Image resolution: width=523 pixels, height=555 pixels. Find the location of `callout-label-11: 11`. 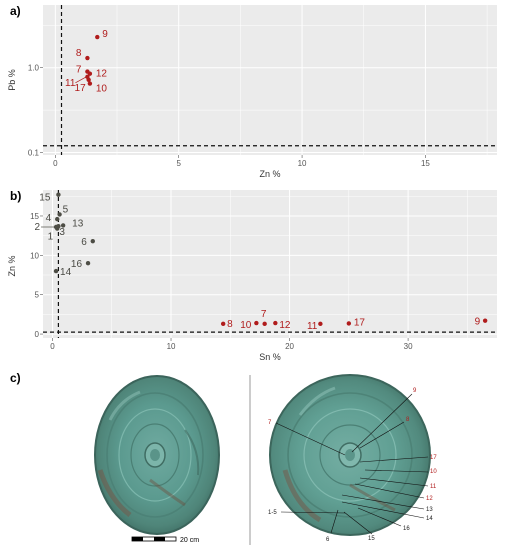

callout-label-11: 11 is located at coordinates (433, 487).